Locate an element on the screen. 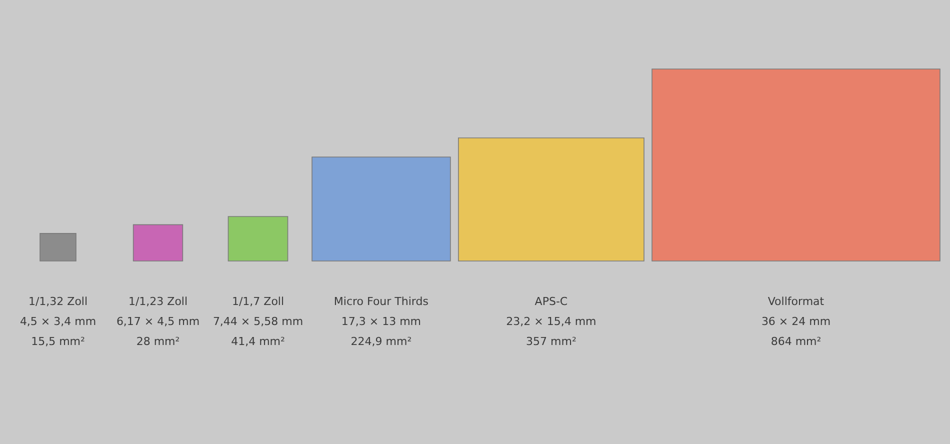 The height and width of the screenshot is (444, 950). data-label: 224,9 mm² is located at coordinates (381, 341).